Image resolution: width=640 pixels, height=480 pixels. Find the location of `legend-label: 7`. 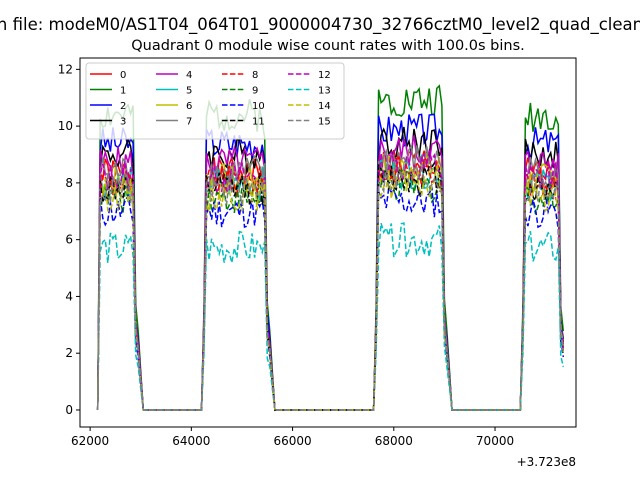

legend-label: 7 is located at coordinates (189, 122).